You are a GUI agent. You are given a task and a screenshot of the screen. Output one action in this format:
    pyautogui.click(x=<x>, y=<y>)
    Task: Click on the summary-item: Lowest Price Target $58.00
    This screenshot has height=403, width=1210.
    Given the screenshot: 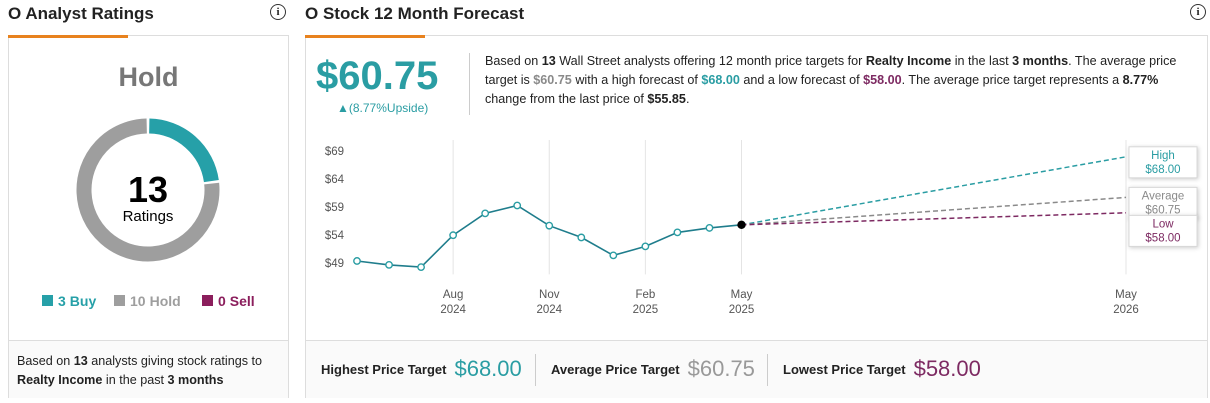 What is the action you would take?
    pyautogui.click(x=882, y=369)
    